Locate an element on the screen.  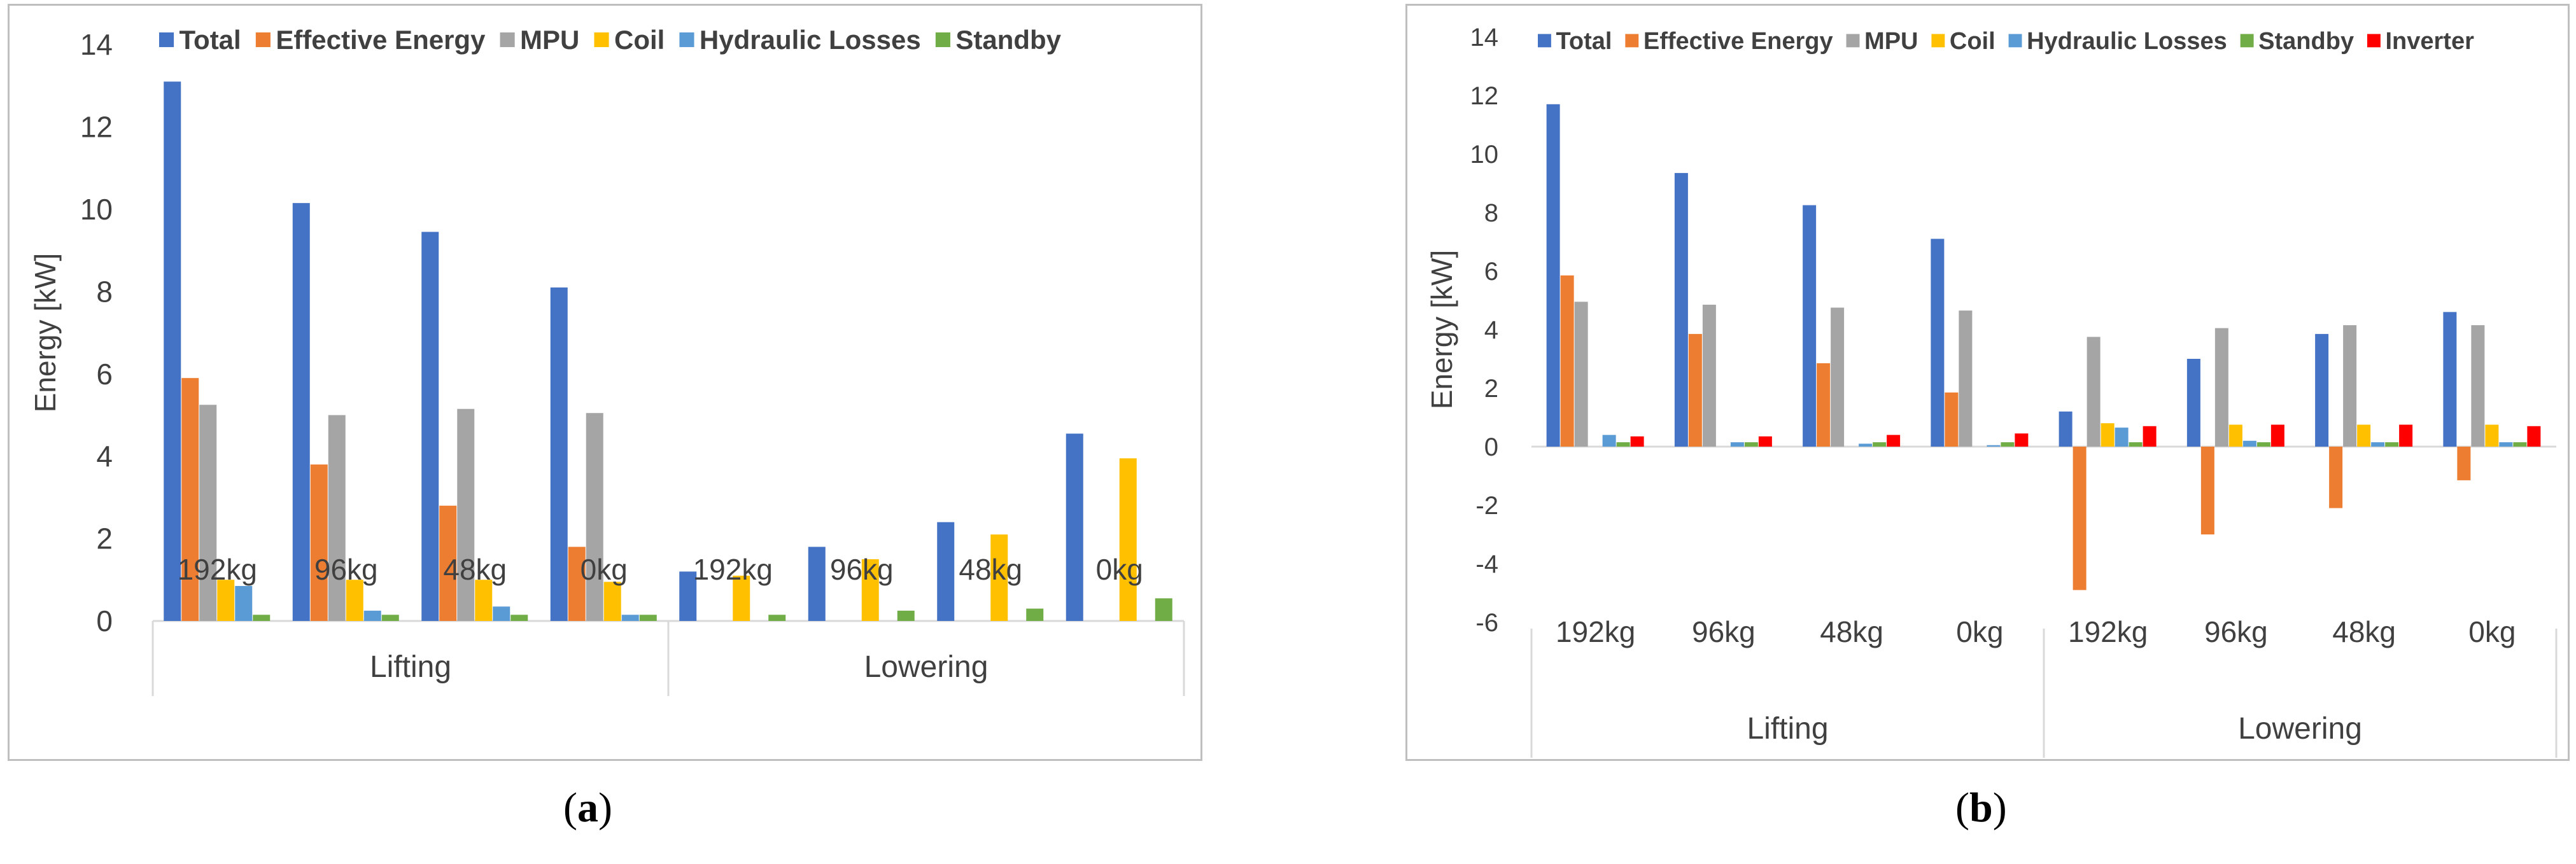
y-tick-label: 4 is located at coordinates (105, 456).